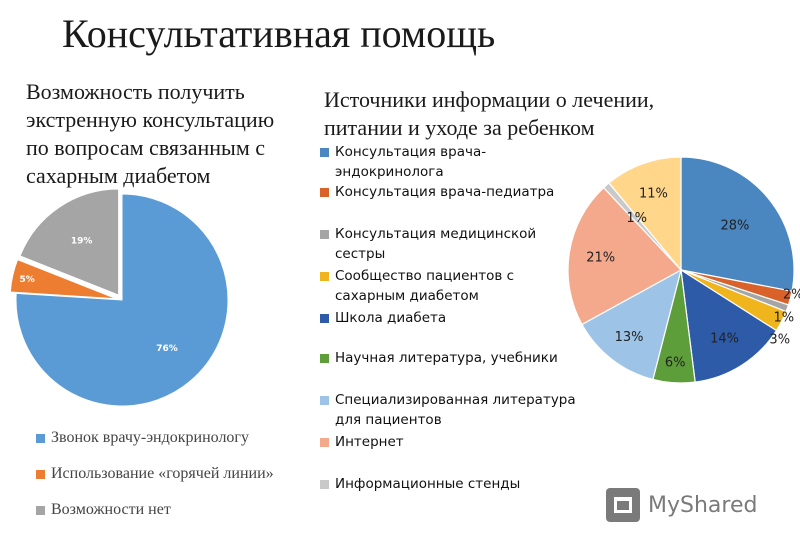 The width and height of the screenshot is (800, 554). I want to click on right-legend-item-1: Консультация врача-педиатра, so click(450, 192).